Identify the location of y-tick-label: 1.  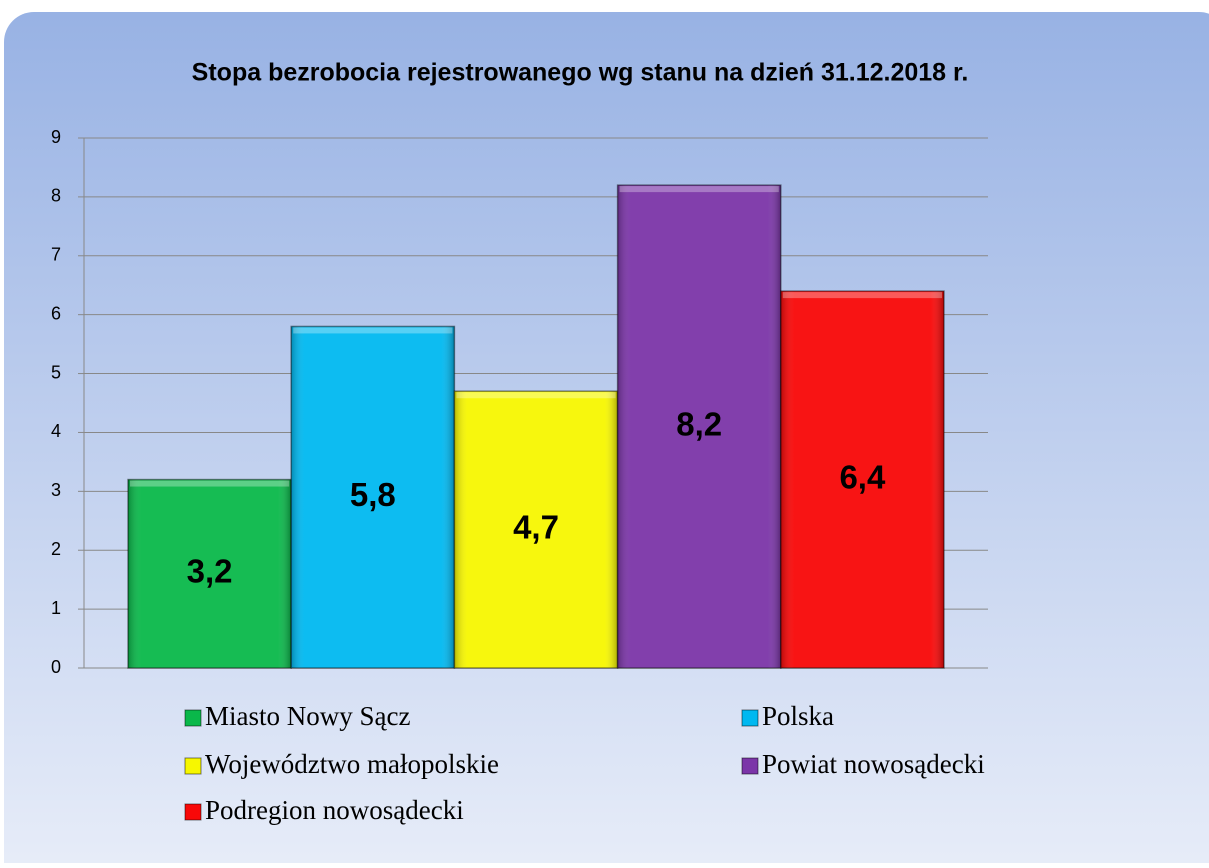
(56, 608).